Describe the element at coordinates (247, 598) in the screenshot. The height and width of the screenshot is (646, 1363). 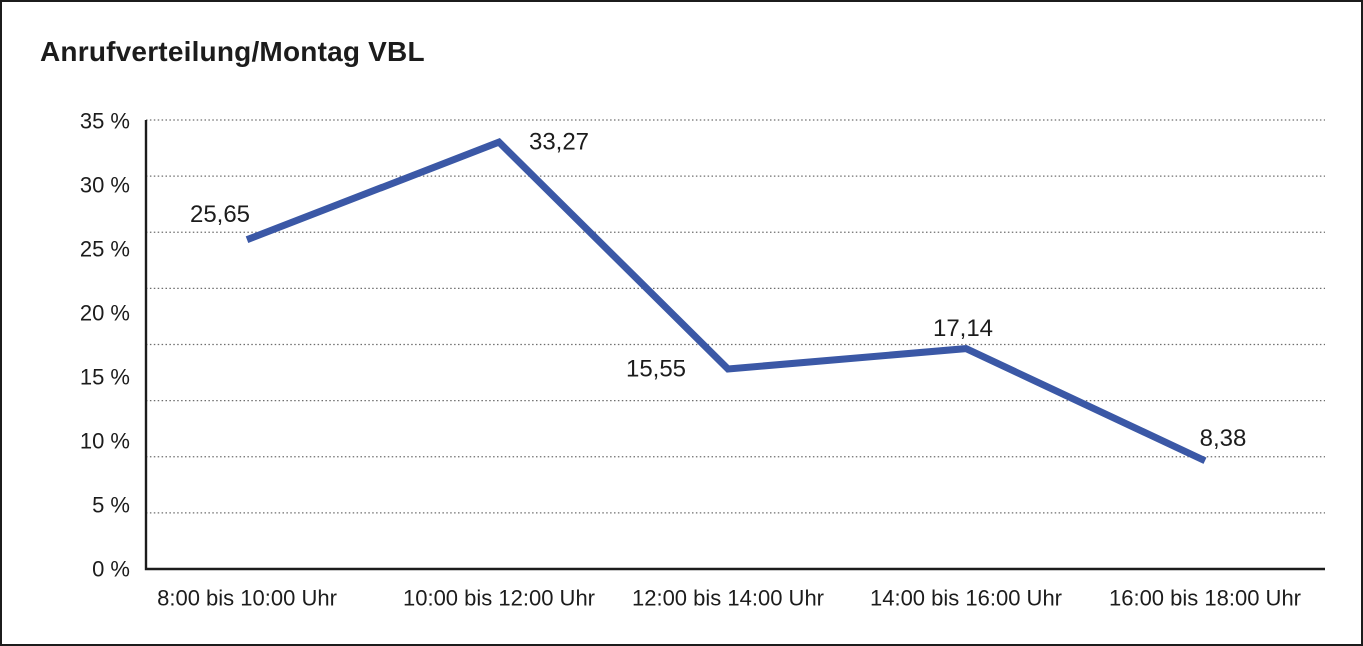
I see `x-axis-category-label: 8:00 bis 10:00 Uhr` at that location.